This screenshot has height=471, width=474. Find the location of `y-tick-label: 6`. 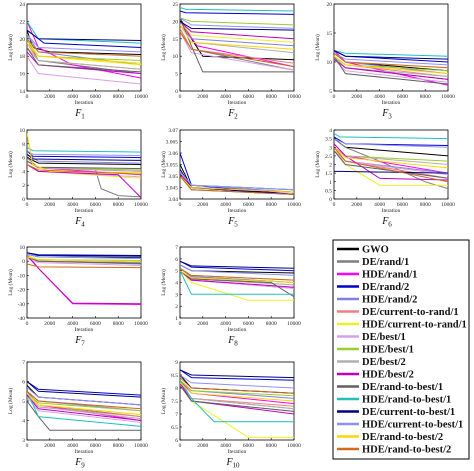

y-tick-label: 6 is located at coordinates (176, 260).